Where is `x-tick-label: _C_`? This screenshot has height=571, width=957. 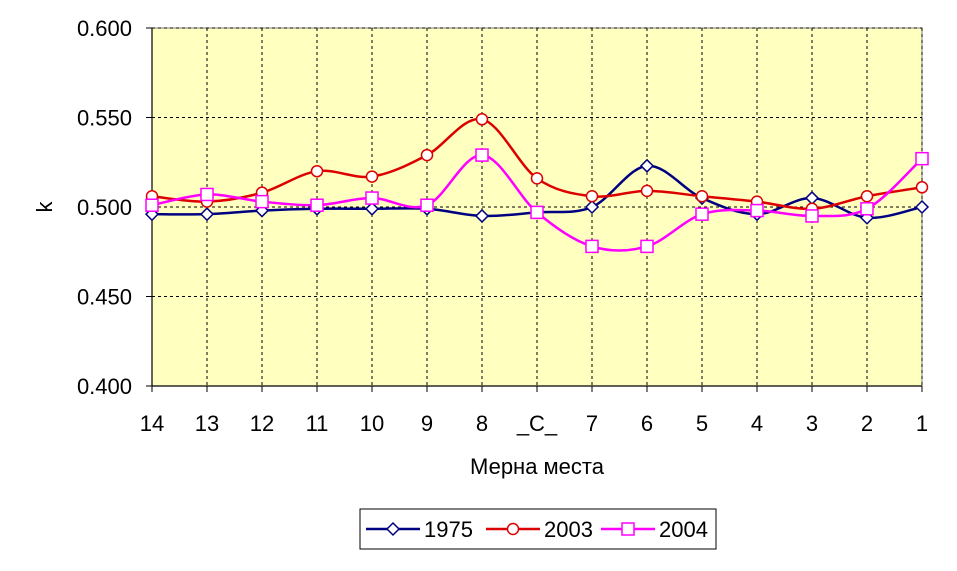 x-tick-label: _C_ is located at coordinates (537, 423).